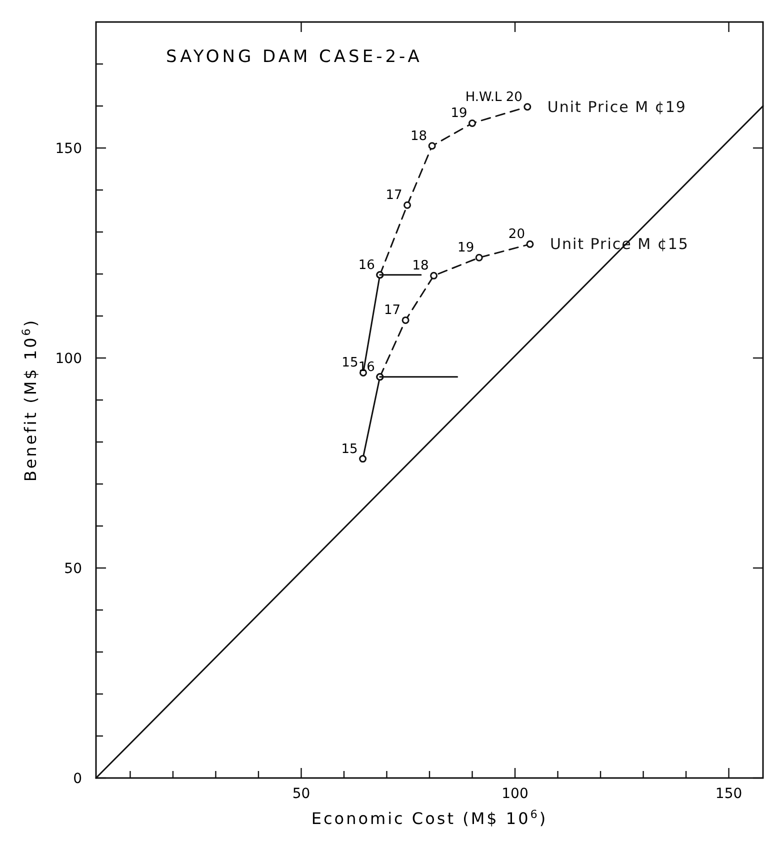 This screenshot has height=842, width=771. I want to click on y-tick-label: 50, so click(73, 569).